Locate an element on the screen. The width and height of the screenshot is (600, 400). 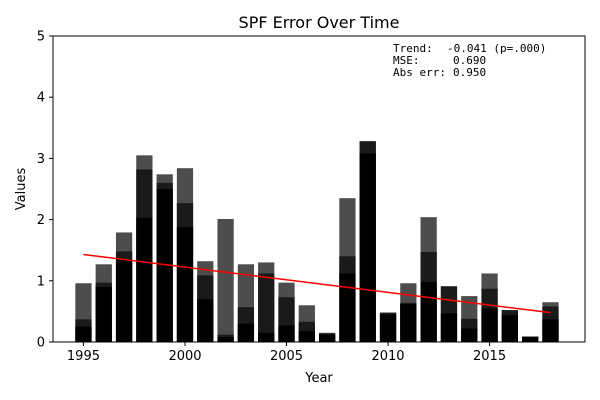
stats-trend-value: -0.041 (p=.000) is located at coordinates (496, 48).